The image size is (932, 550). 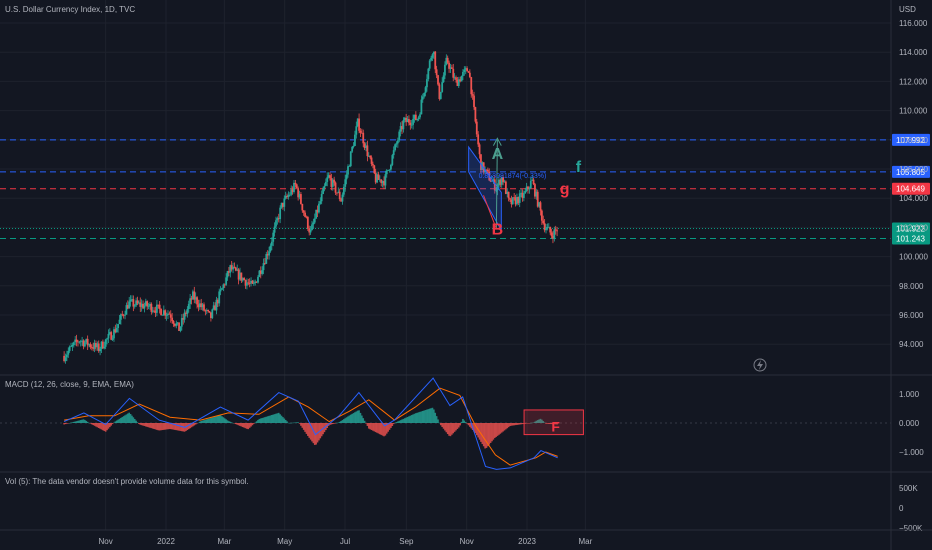 What do you see at coordinates (166, 541) in the screenshot?
I see `time-tick-label: 2022` at bounding box center [166, 541].